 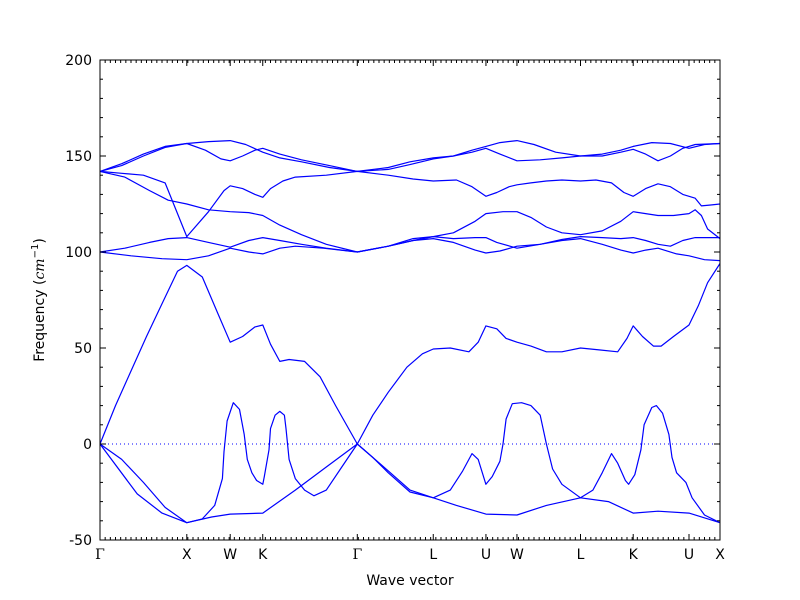 I want to click on x-tick-label-11: X, so click(x=720, y=555).